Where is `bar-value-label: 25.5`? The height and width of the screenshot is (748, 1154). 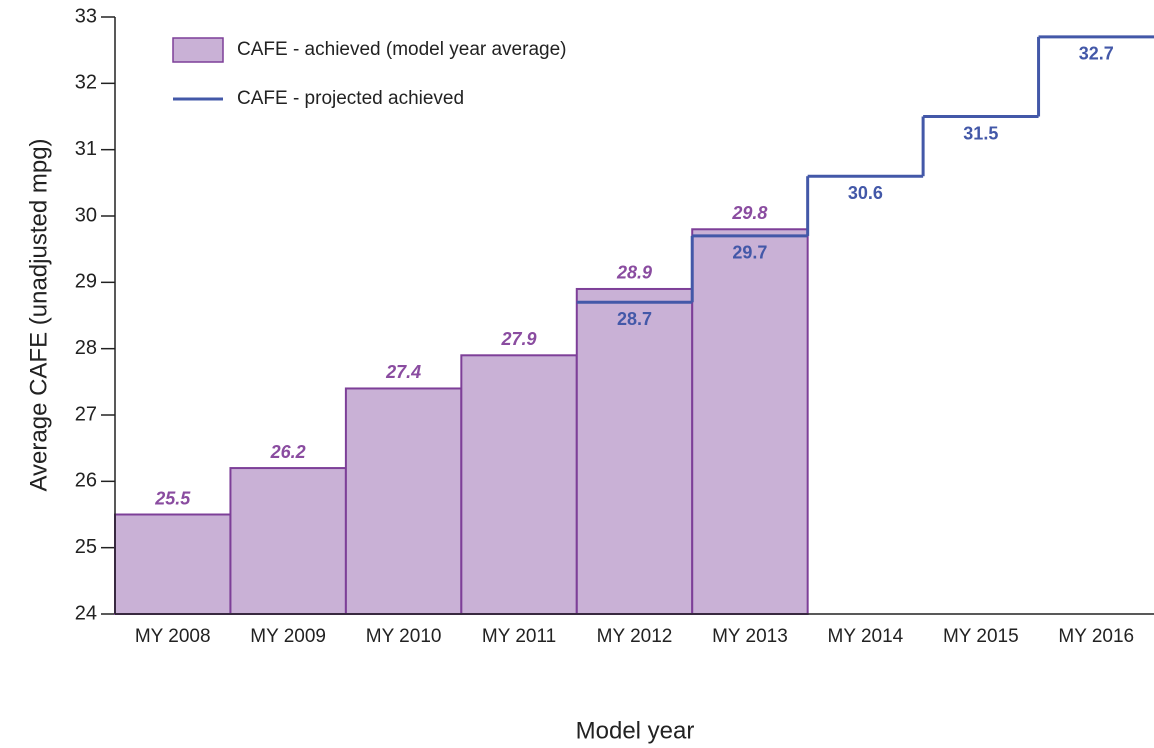 bar-value-label: 25.5 is located at coordinates (172, 498).